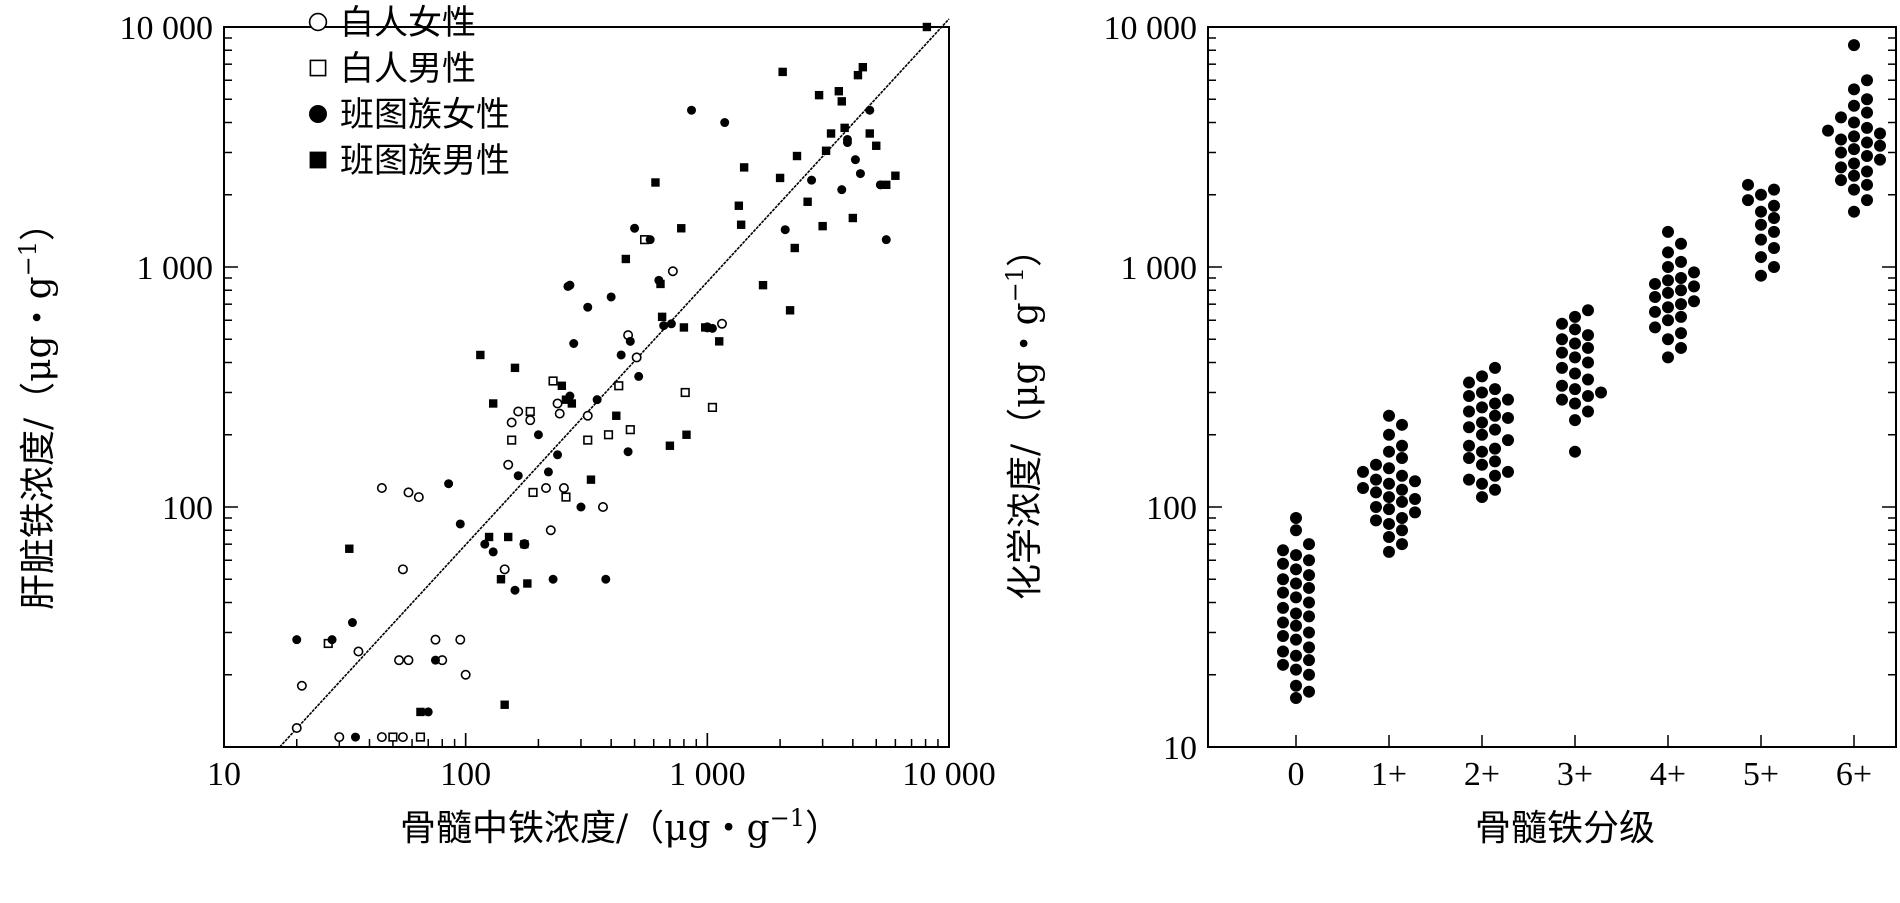  I want to click on left-y-tick-label: 10 000, so click(167, 28).